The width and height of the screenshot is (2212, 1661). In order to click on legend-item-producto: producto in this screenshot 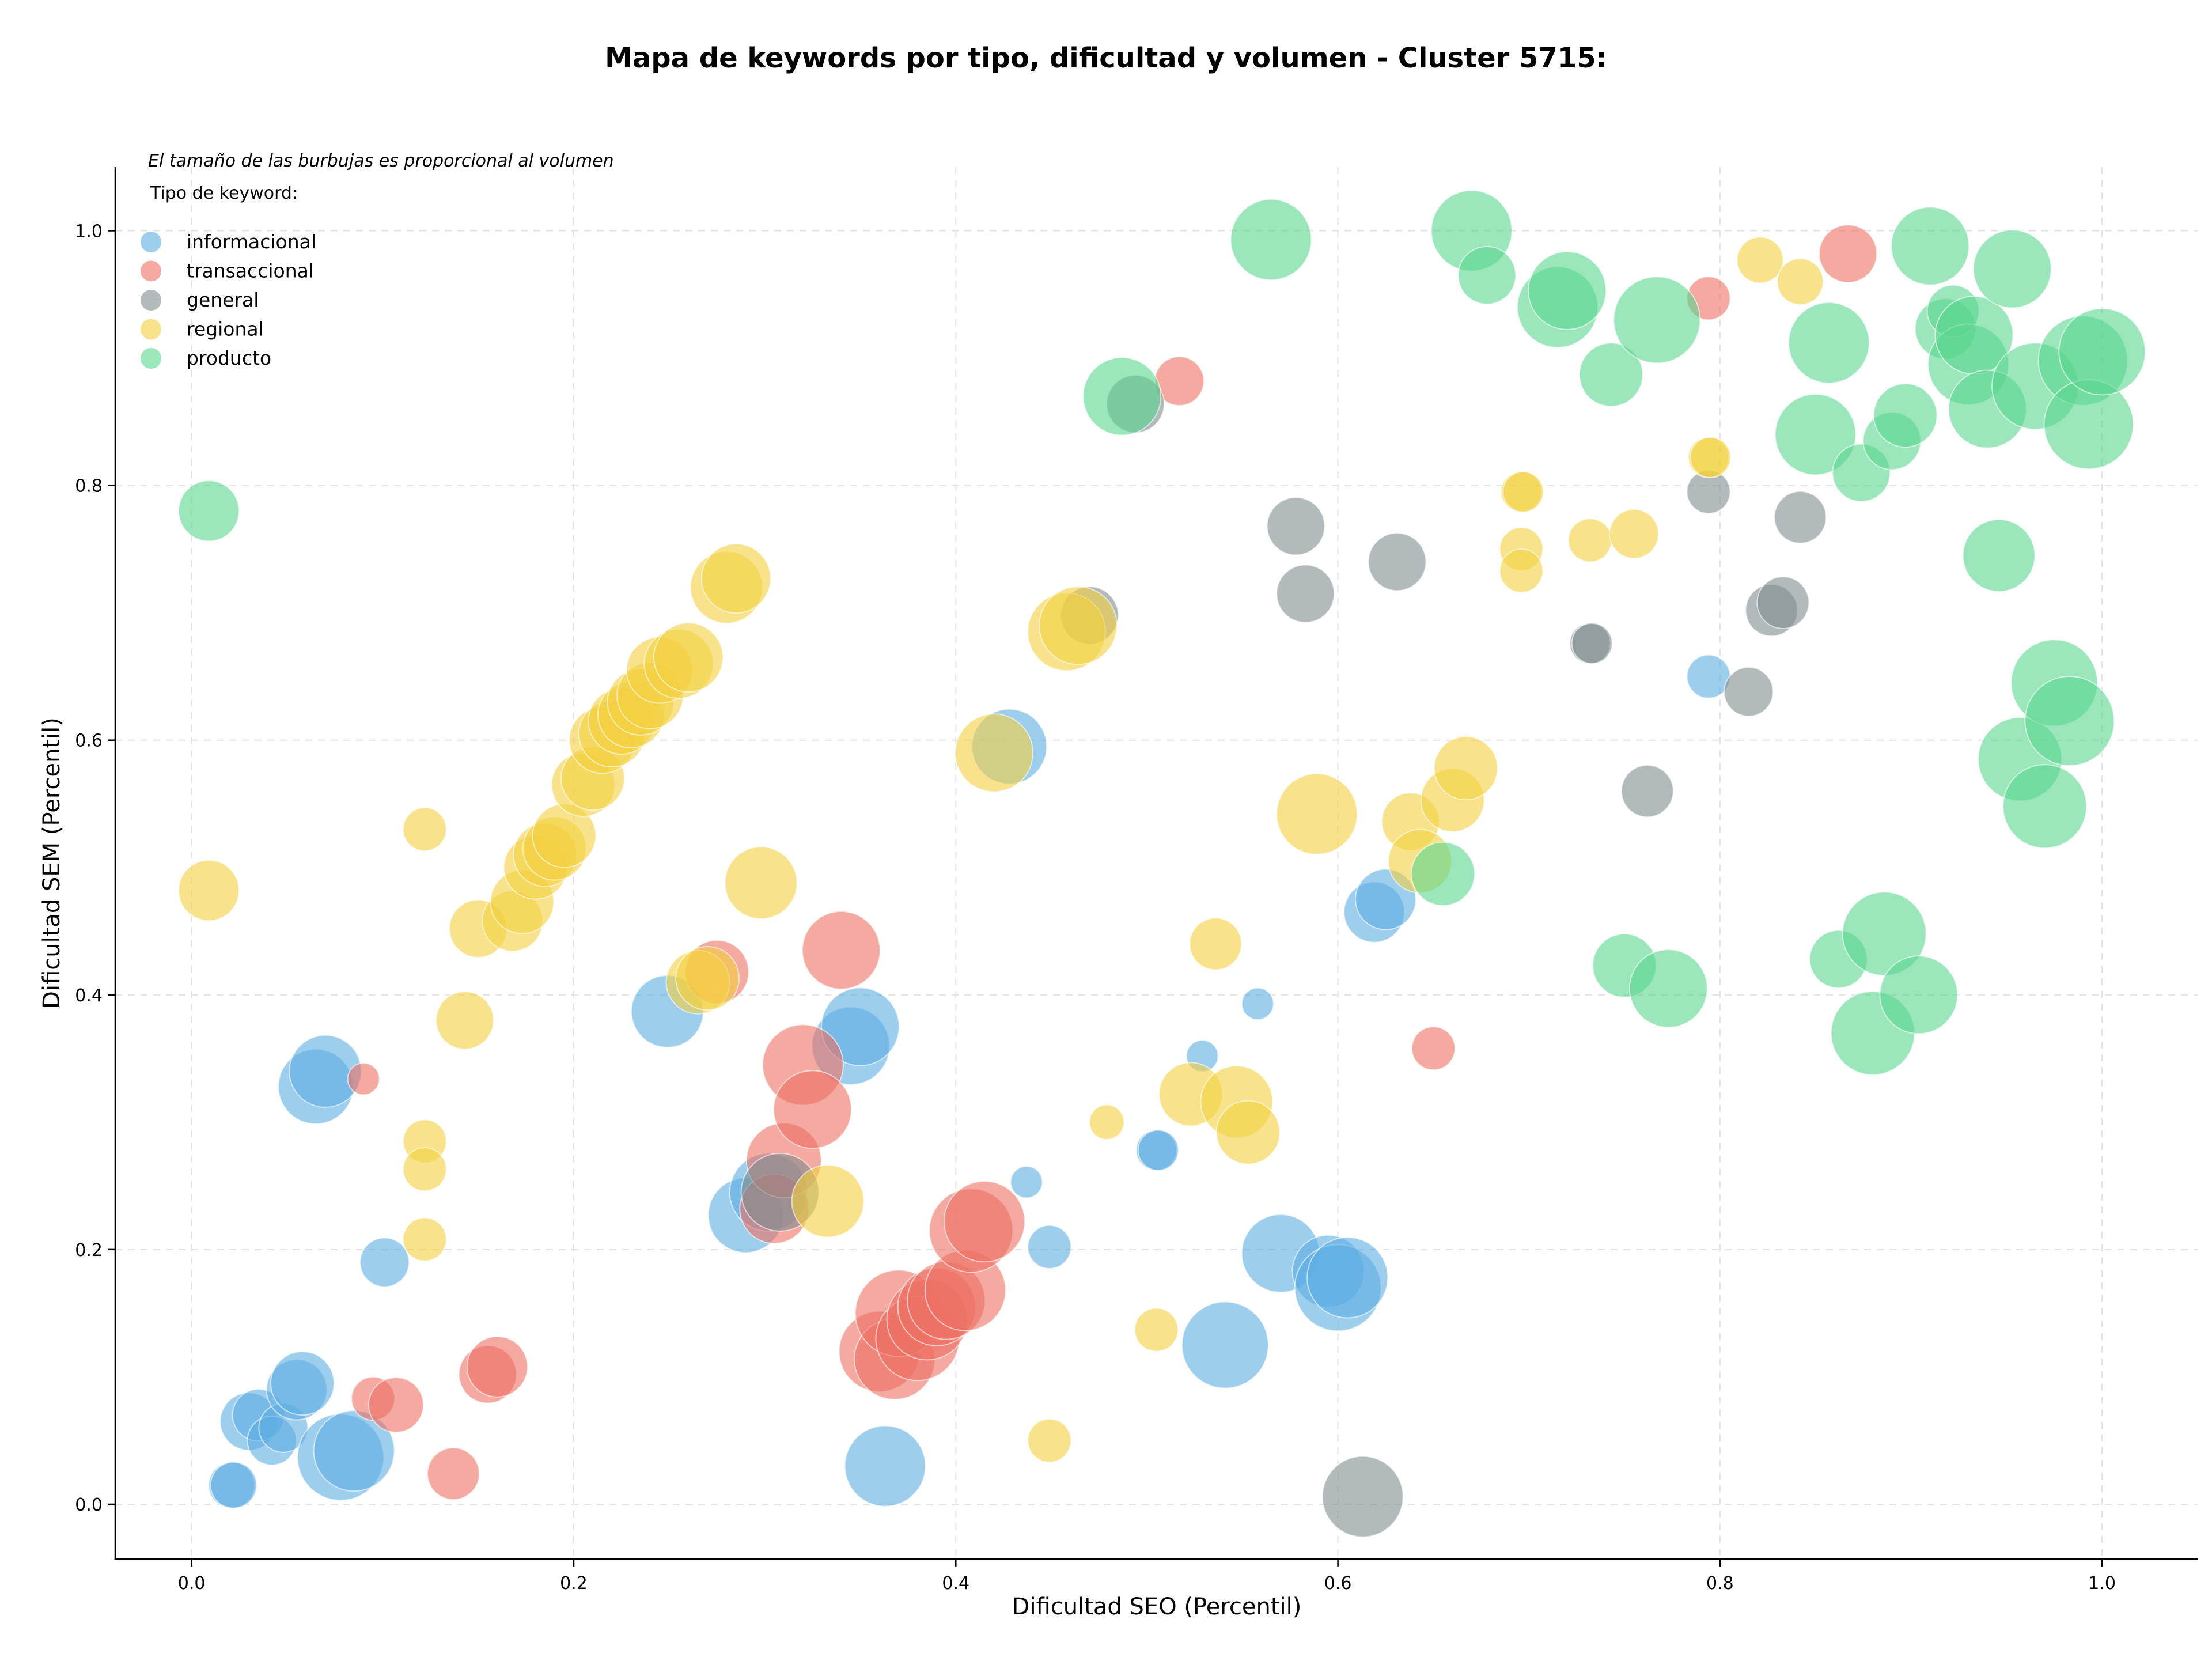, I will do `click(206, 358)`.